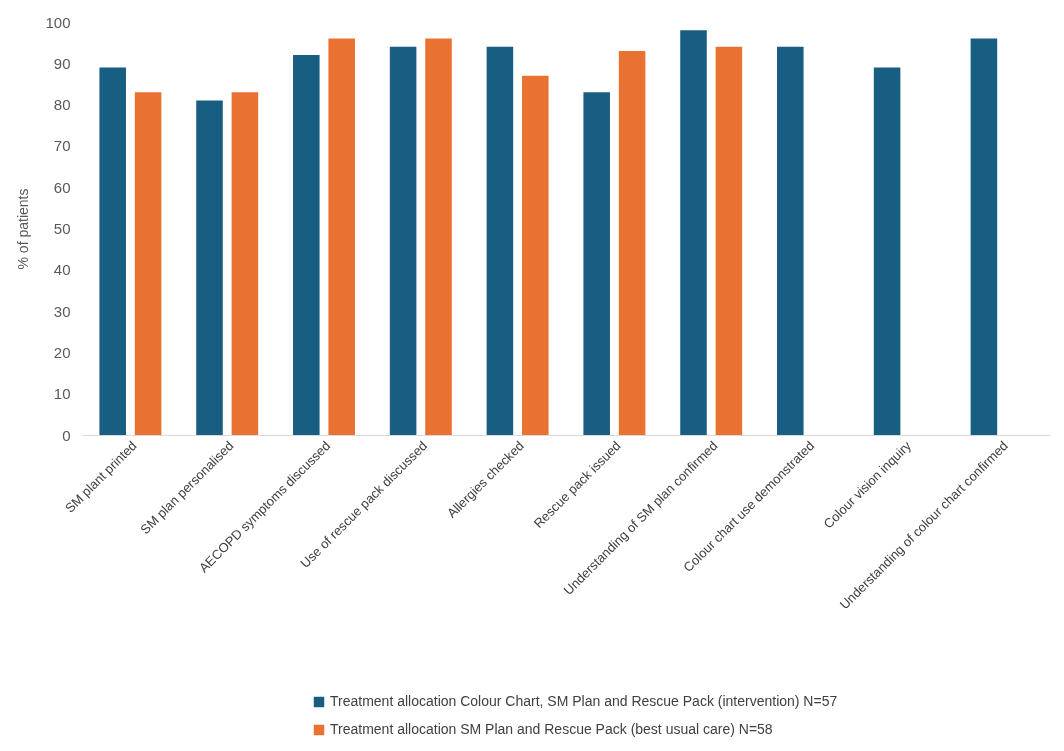 Image resolution: width=1064 pixels, height=751 pixels. I want to click on y-tick-label: 70, so click(62, 146).